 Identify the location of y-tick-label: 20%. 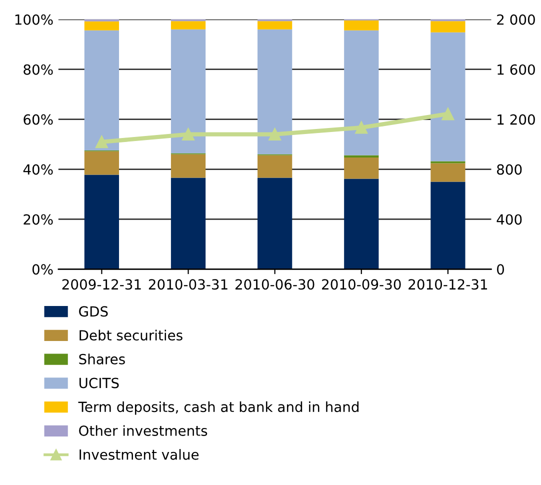
(38, 219).